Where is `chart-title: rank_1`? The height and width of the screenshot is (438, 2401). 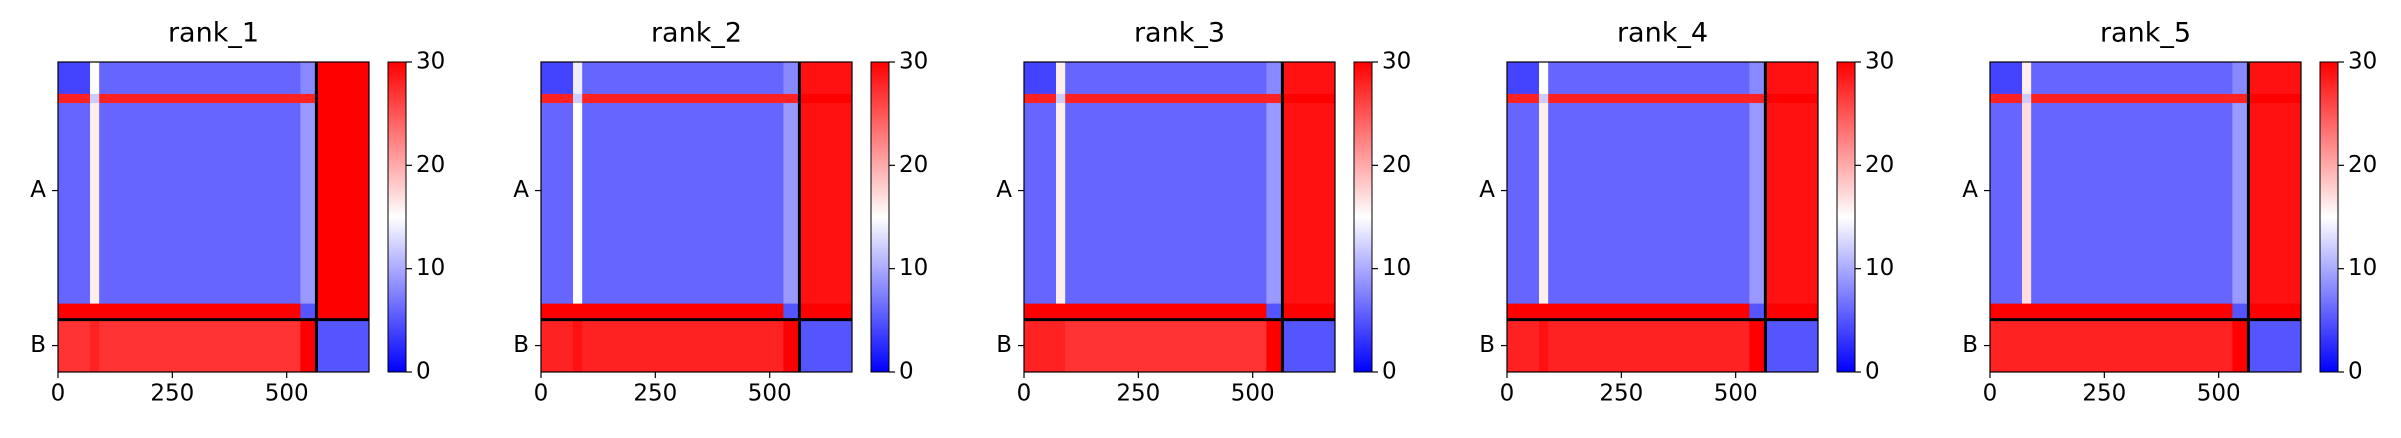
chart-title: rank_1 is located at coordinates (213, 33).